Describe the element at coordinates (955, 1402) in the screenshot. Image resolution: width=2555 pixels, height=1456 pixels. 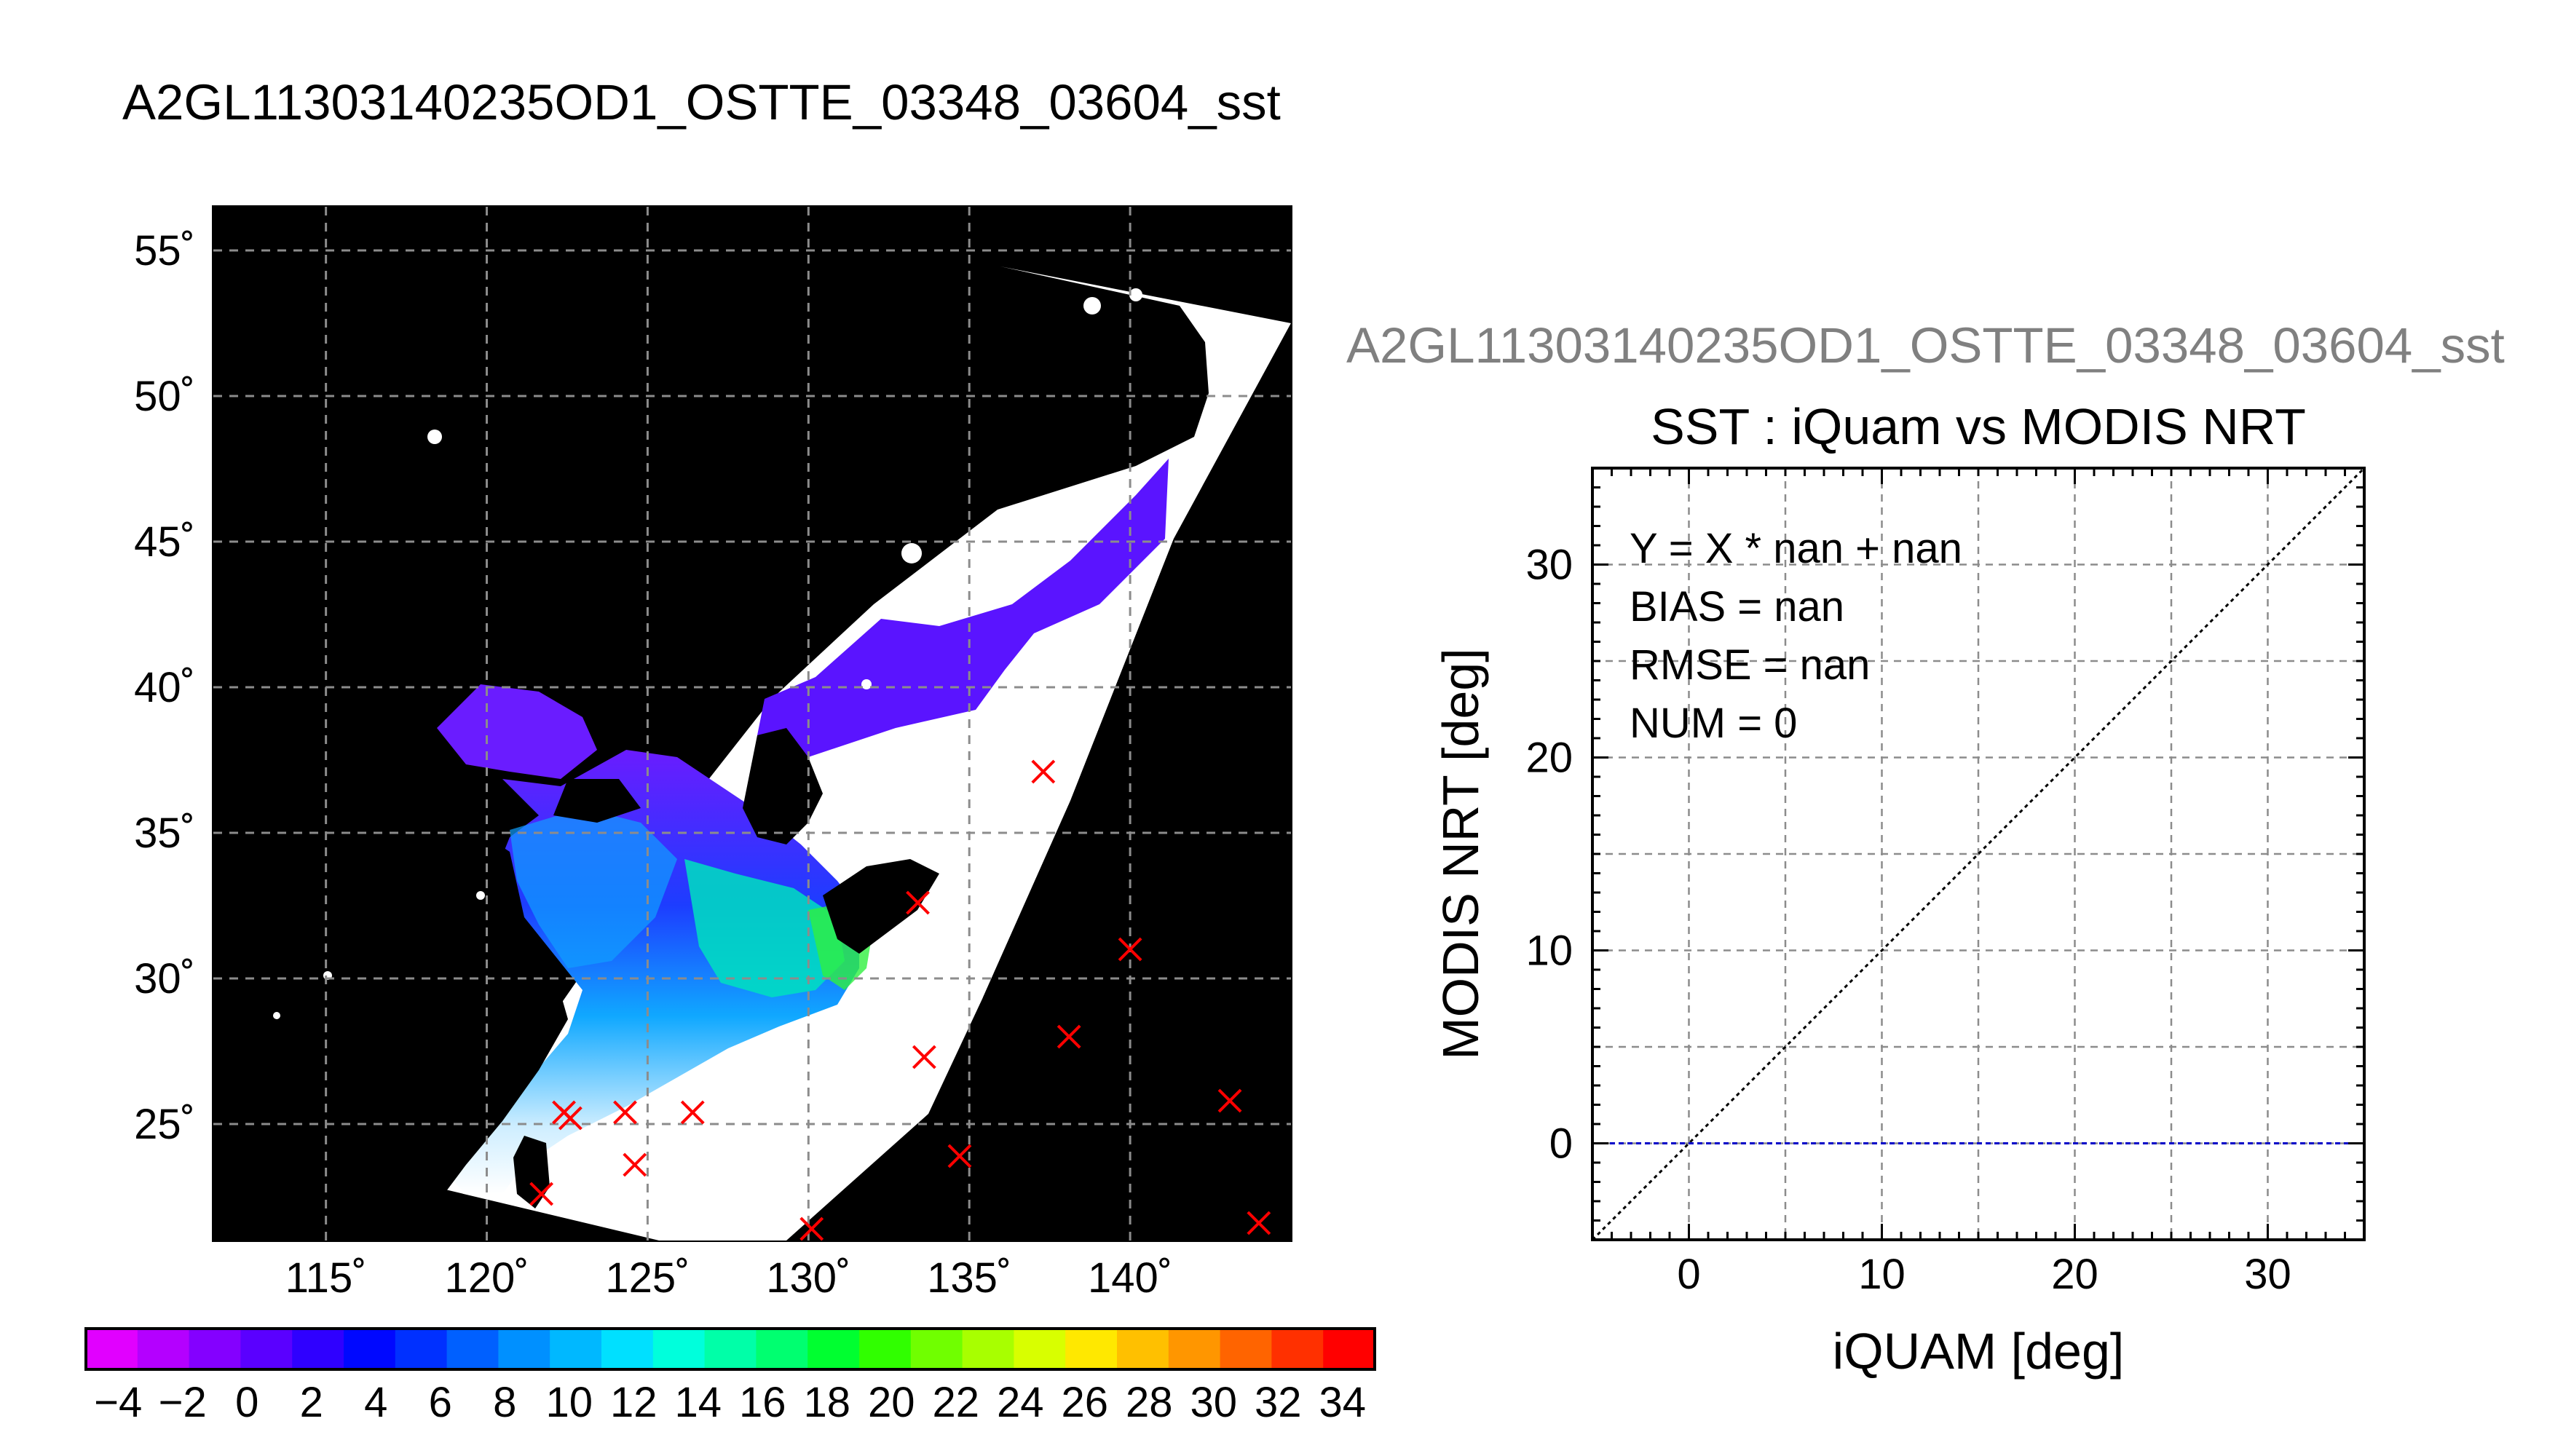
I see `colorbar-label: 22` at that location.